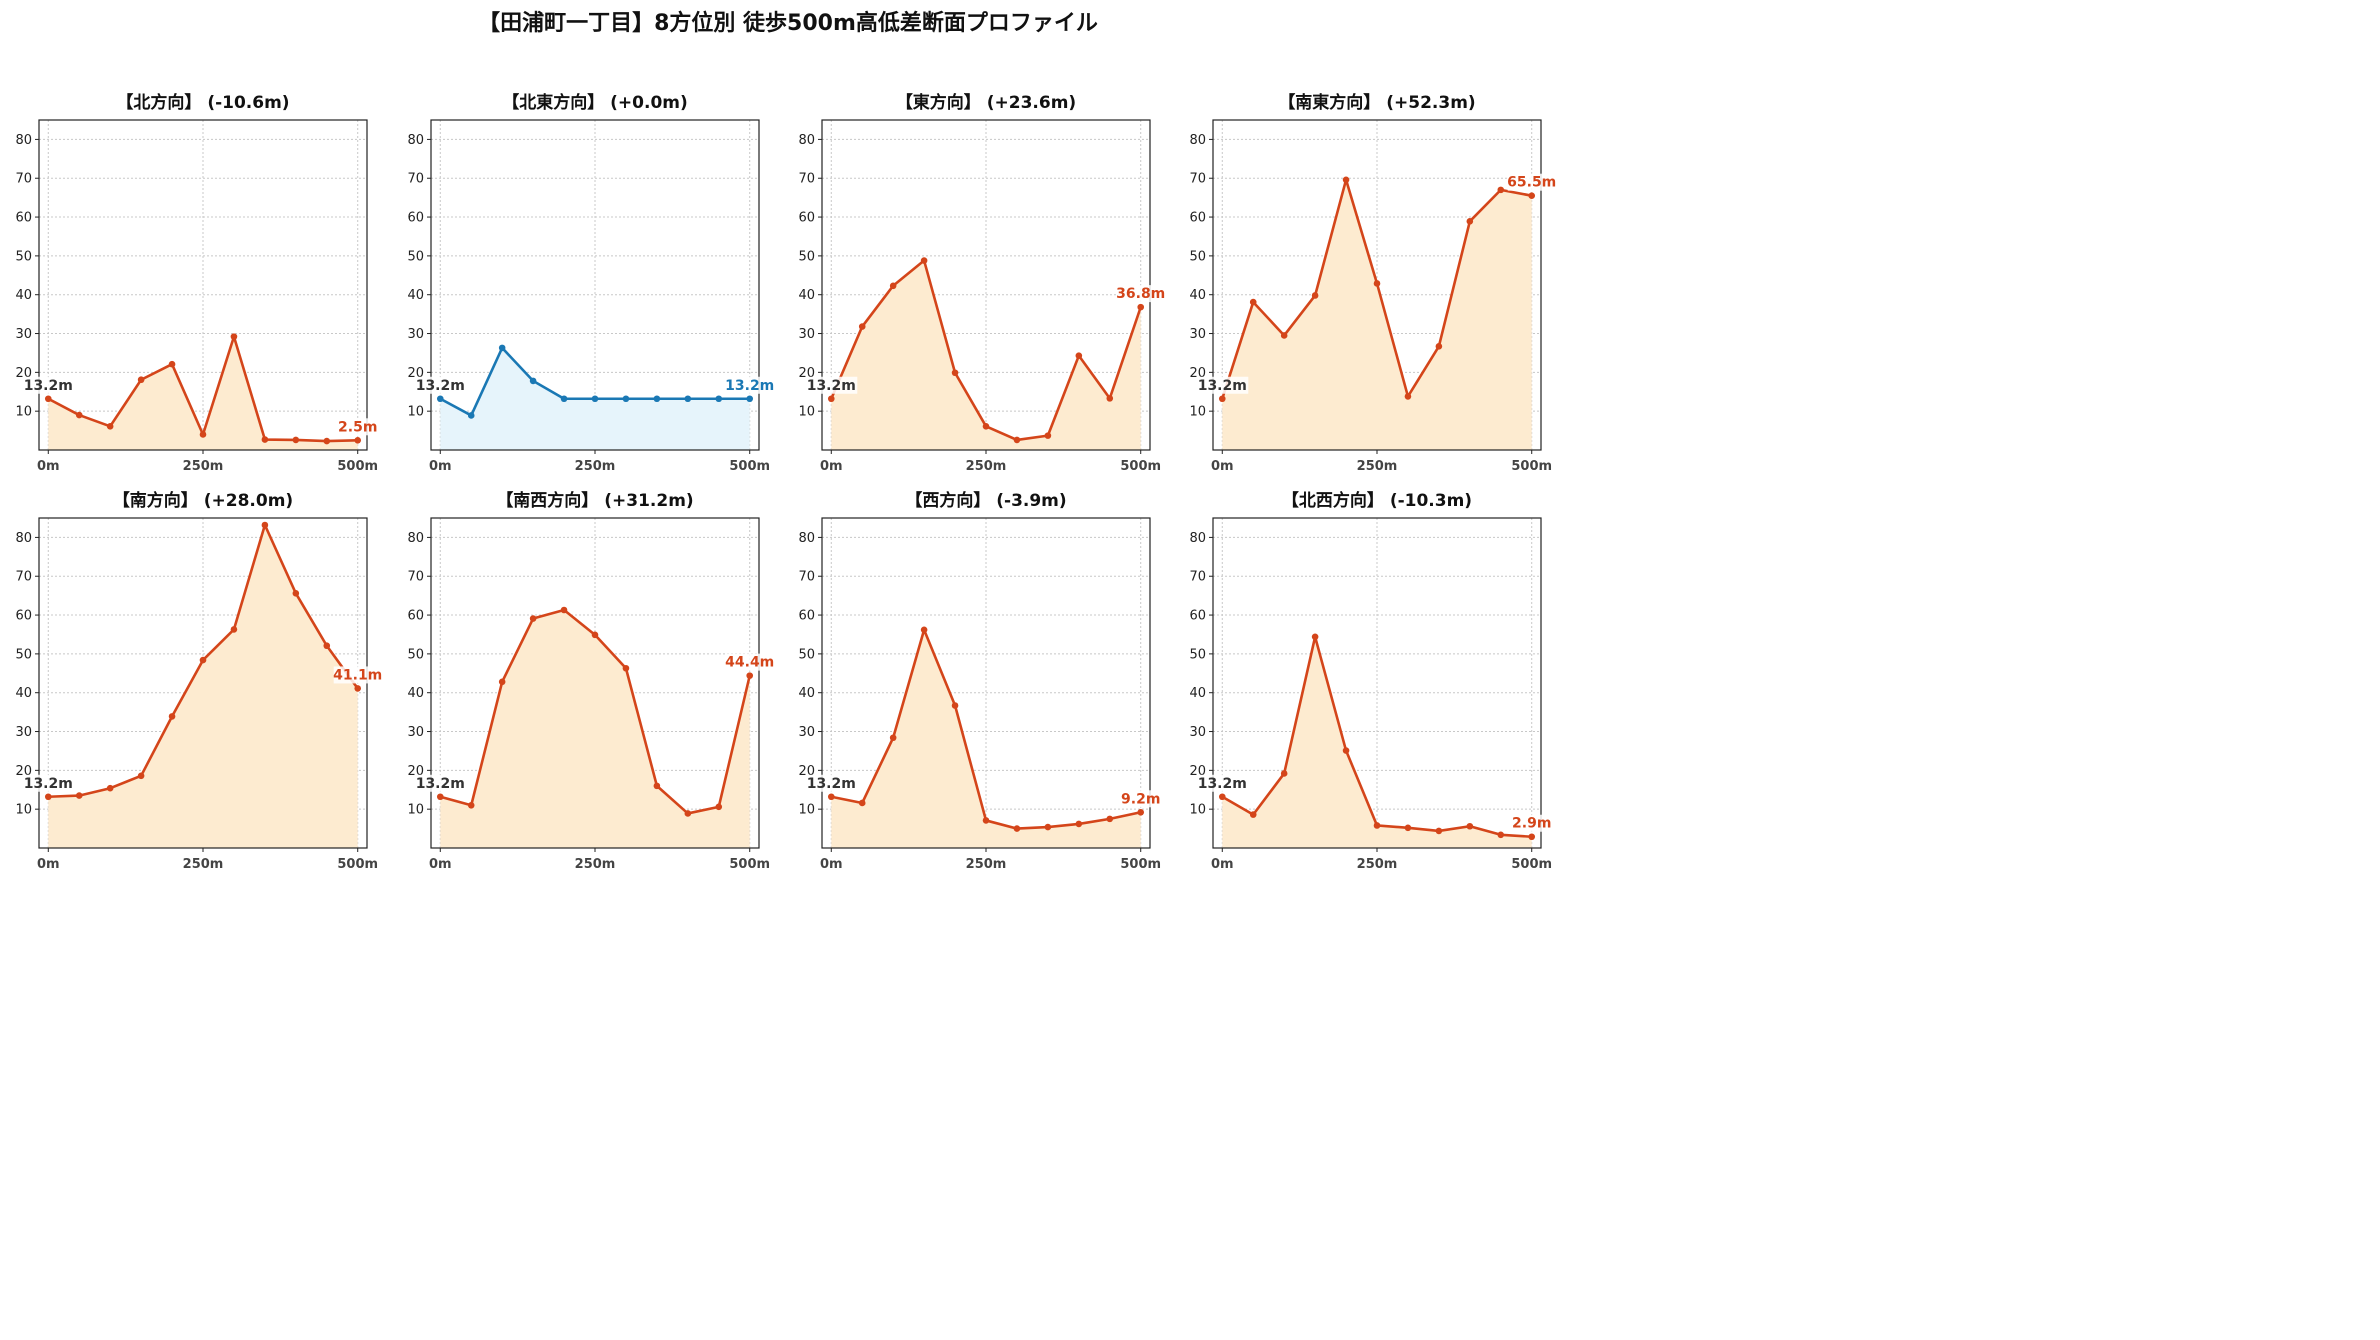 The height and width of the screenshot is (1340, 2380). What do you see at coordinates (595, 102) in the screenshot?
I see `panel-title: 【北東方向】 (+0.0m)` at bounding box center [595, 102].